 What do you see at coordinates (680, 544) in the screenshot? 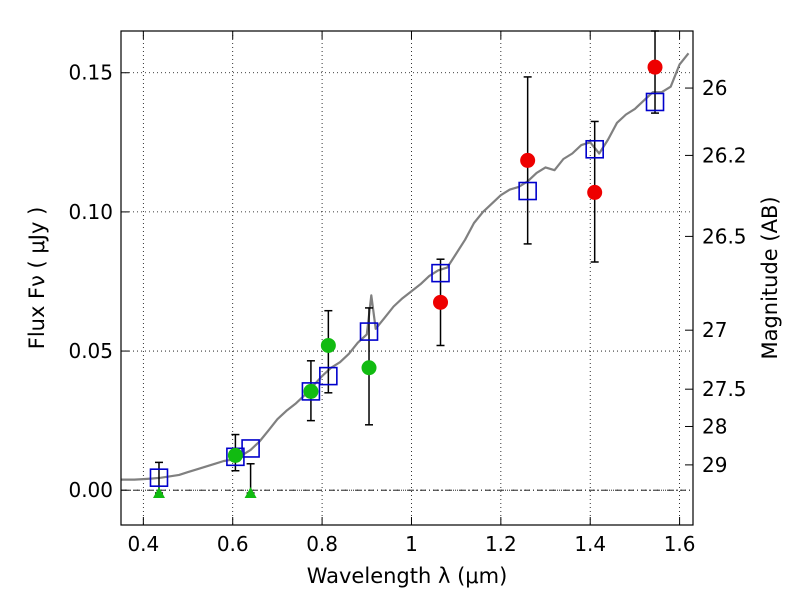
I see `x-tick-label: 1.6` at bounding box center [680, 544].